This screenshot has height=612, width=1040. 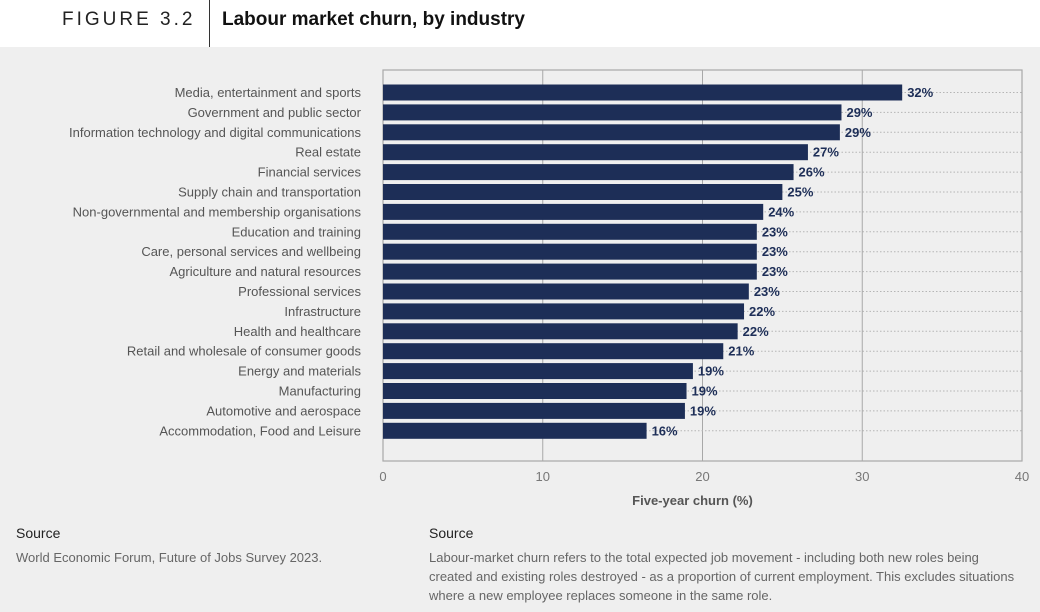 What do you see at coordinates (451, 533) in the screenshot?
I see `source-heading-right: Source` at bounding box center [451, 533].